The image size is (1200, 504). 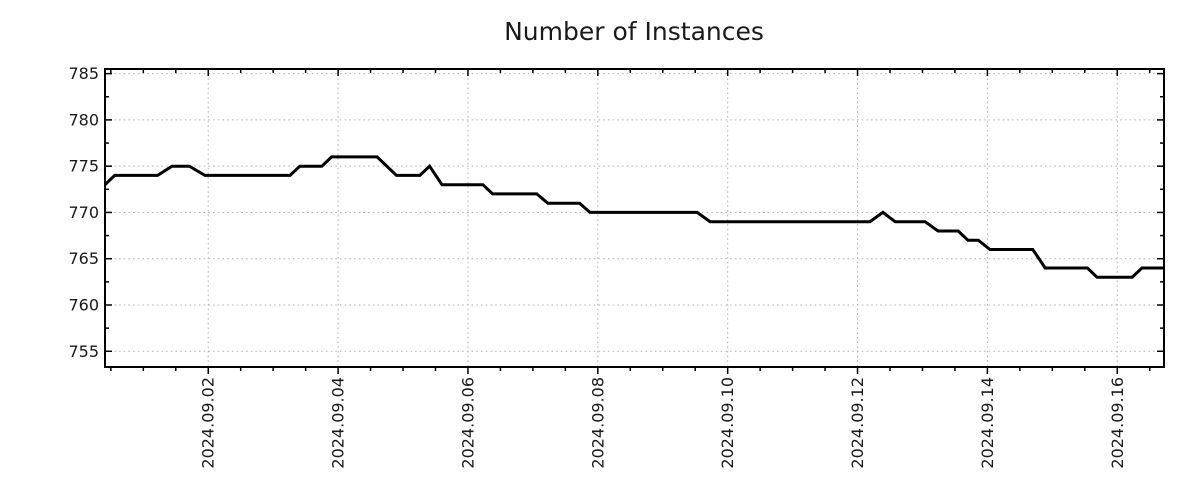 What do you see at coordinates (727, 423) in the screenshot?
I see `x-axis-tick-label: 2024.09.10` at bounding box center [727, 423].